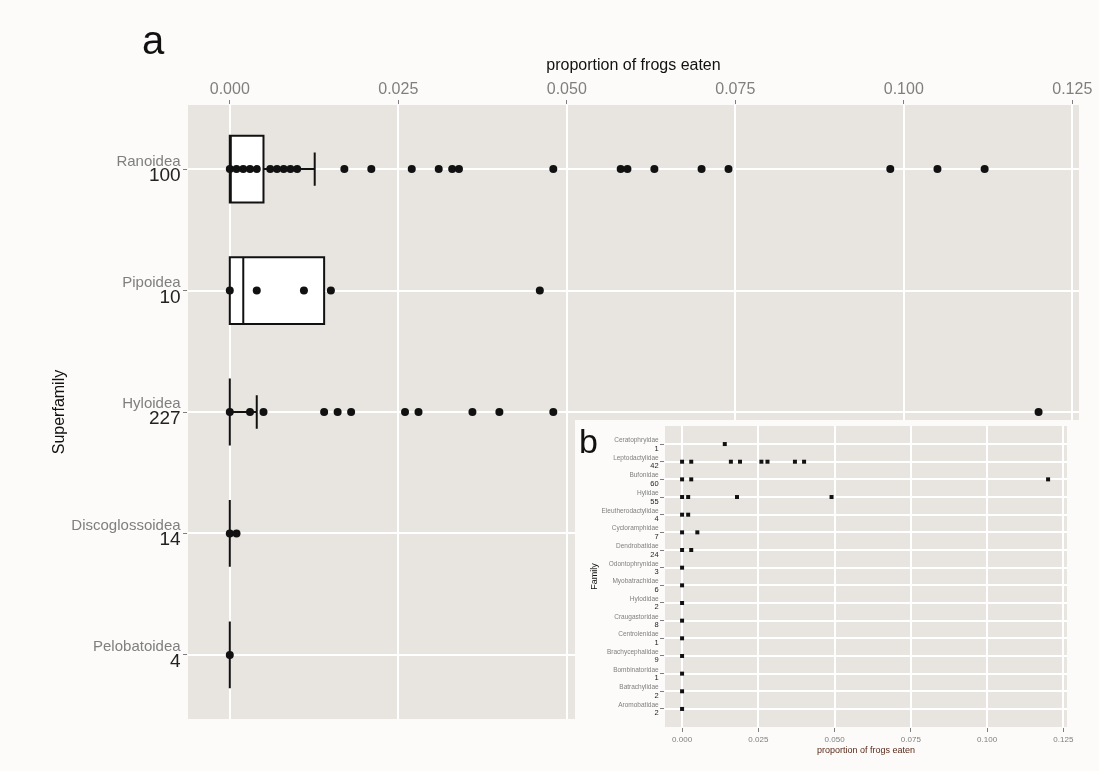  What do you see at coordinates (137, 654) in the screenshot?
I see `y-tick-label: Pelobatoidea 4` at bounding box center [137, 654].